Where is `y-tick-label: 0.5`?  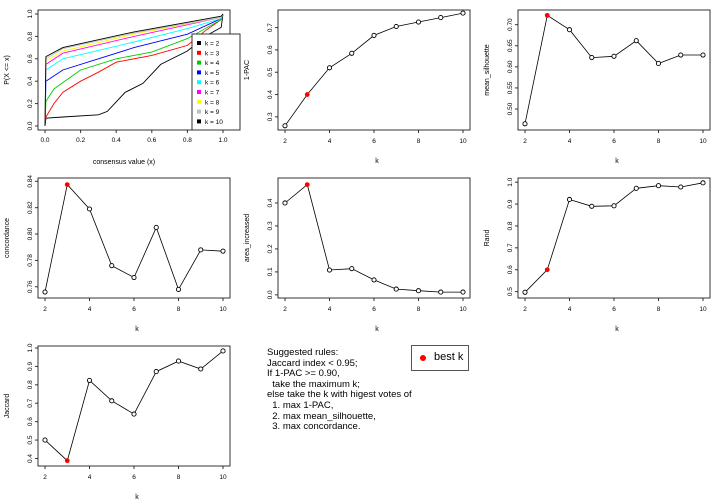 y-tick-label: 0.5 is located at coordinates (510, 291).